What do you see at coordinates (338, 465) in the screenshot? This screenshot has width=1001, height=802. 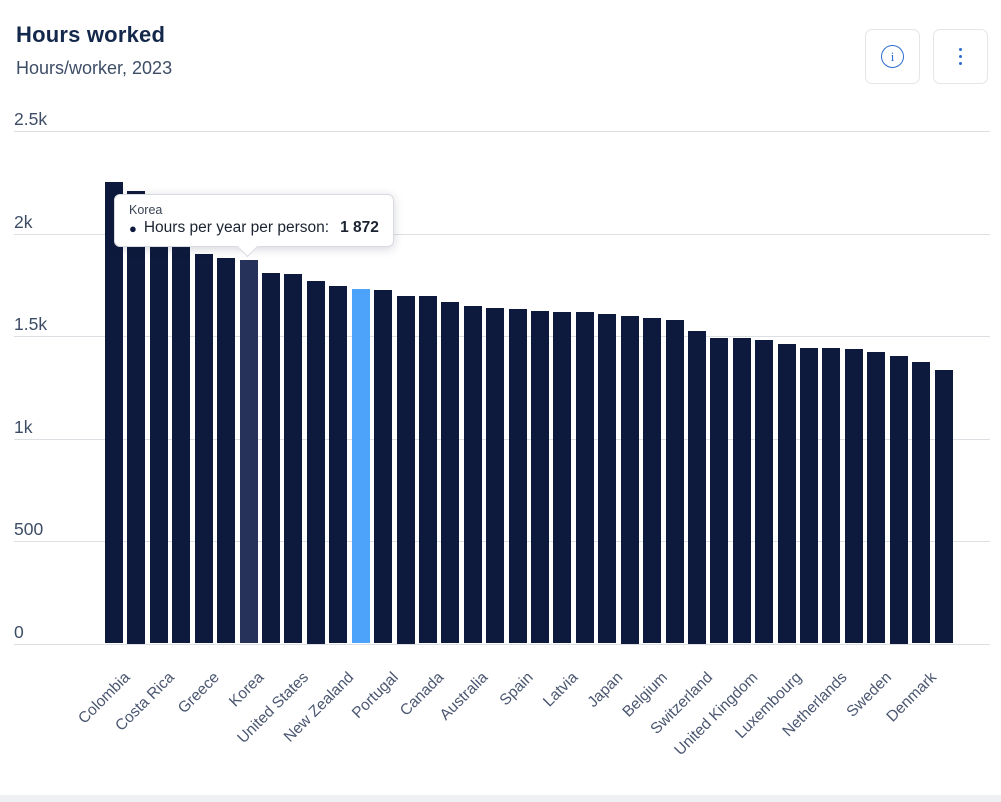 I see `bar-new-zealand` at bounding box center [338, 465].